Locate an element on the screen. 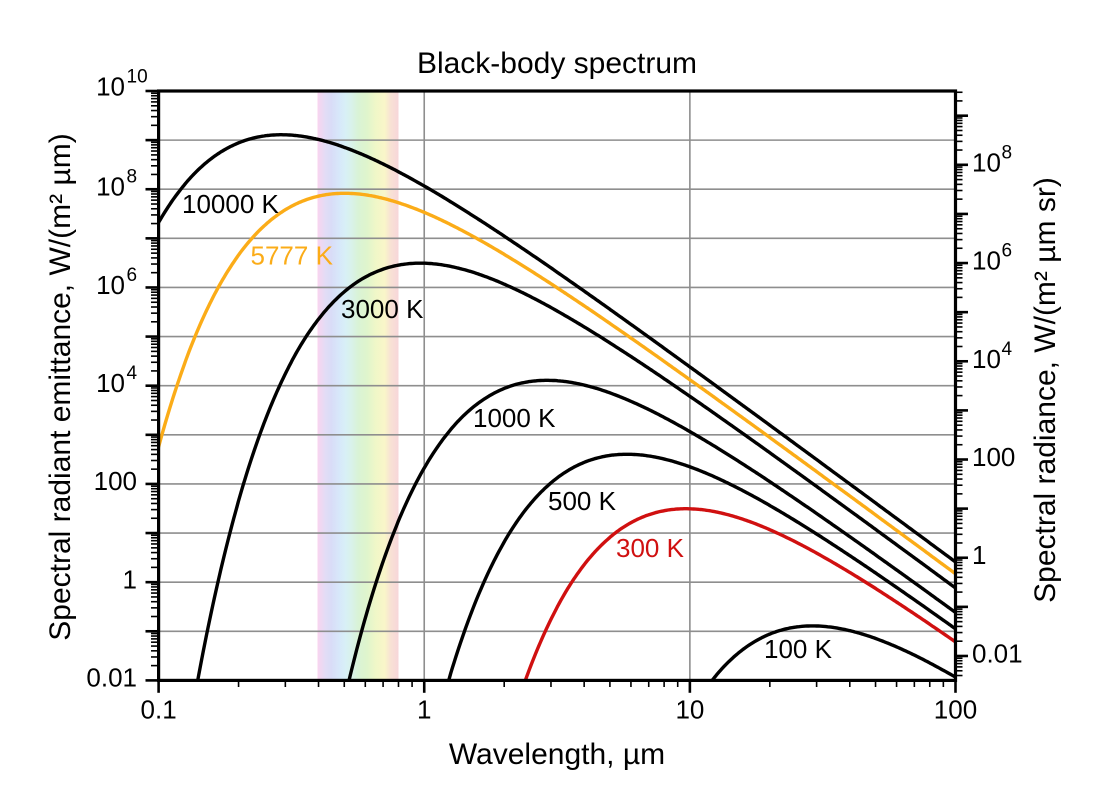 This screenshot has height=800, width=1103. svg-text: Black-body spectrum is located at coordinates (557, 63).